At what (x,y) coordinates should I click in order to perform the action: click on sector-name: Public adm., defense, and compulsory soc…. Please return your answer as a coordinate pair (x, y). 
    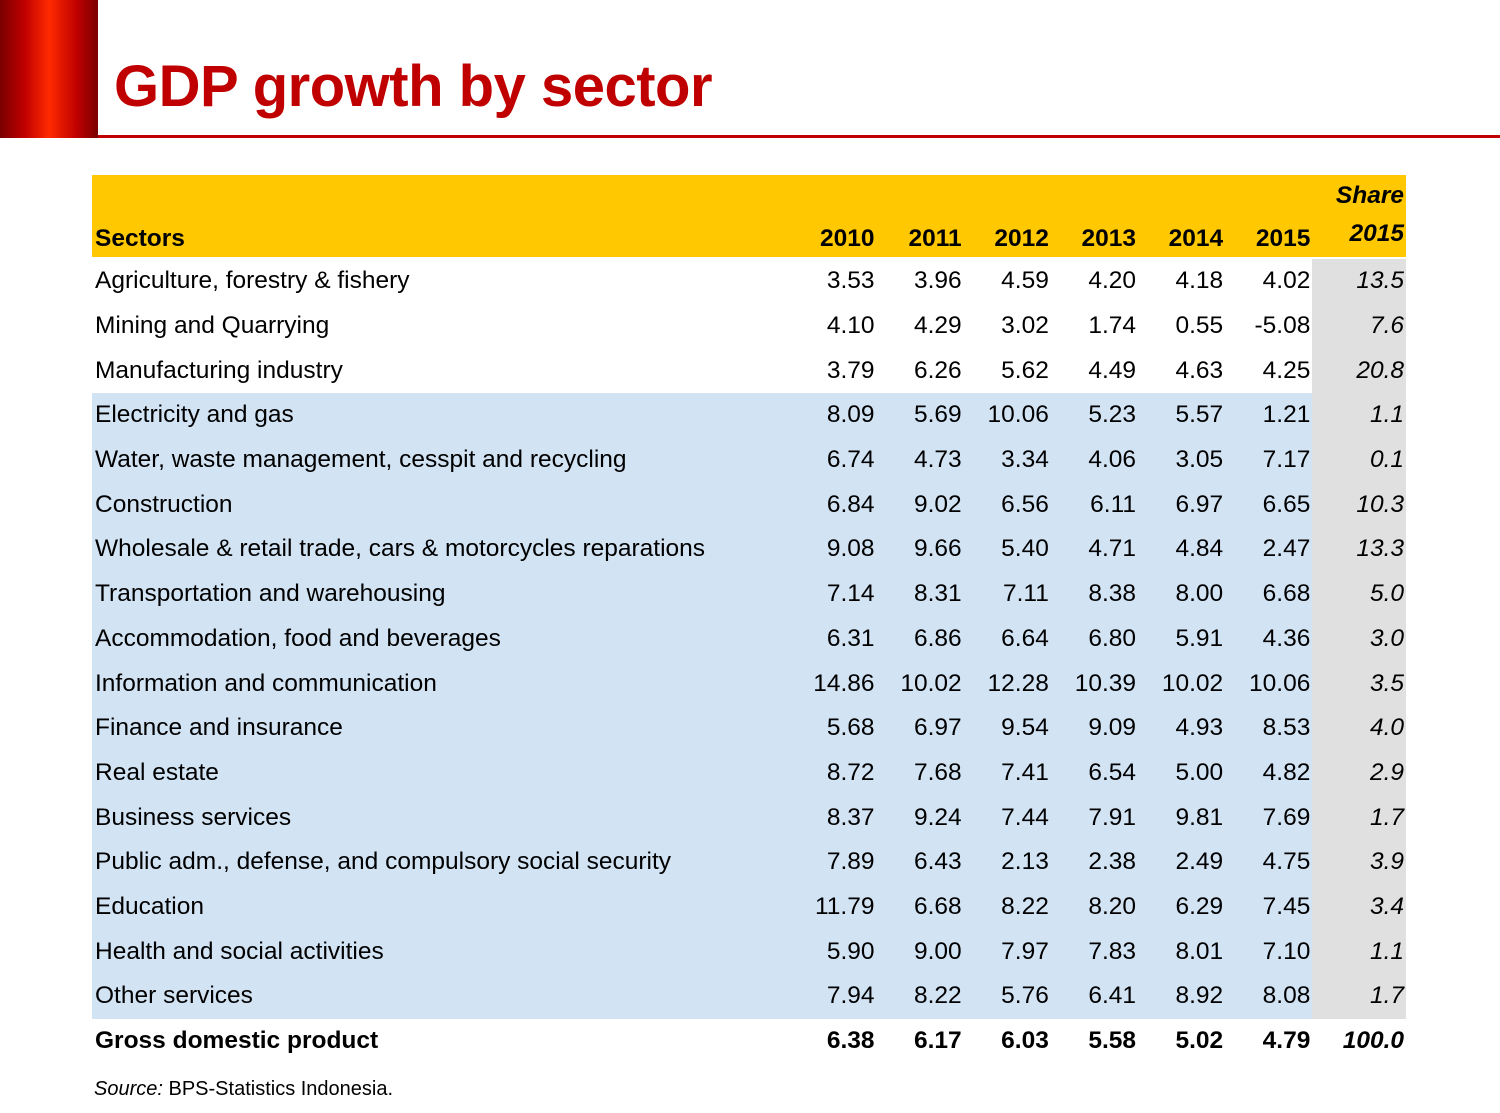
    Looking at the image, I should click on (383, 862).